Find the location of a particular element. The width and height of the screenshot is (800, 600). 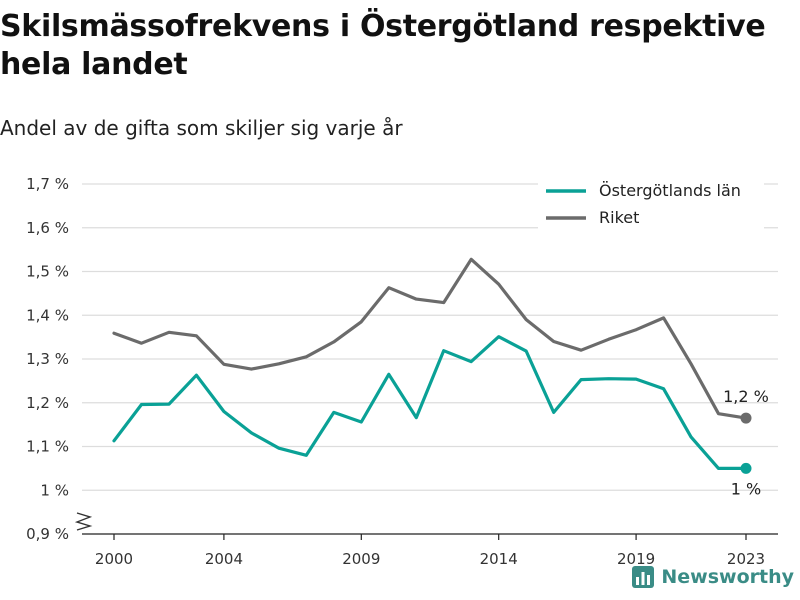

y-tick-label: 1,6 % is located at coordinates (47, 228).